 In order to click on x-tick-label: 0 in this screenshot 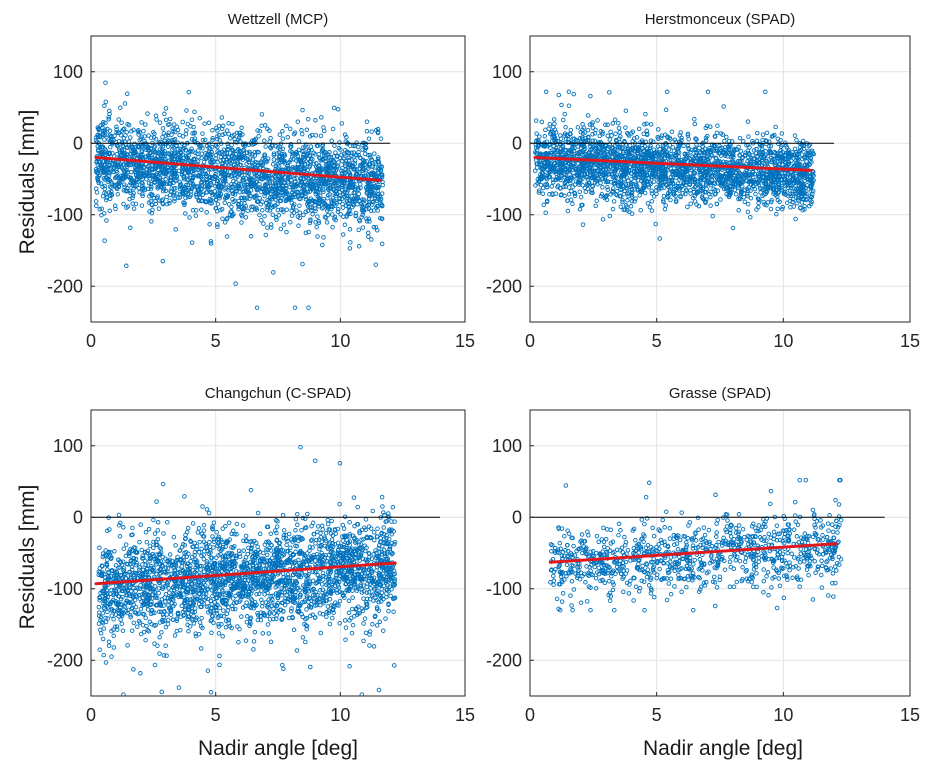, I will do `click(91, 341)`.